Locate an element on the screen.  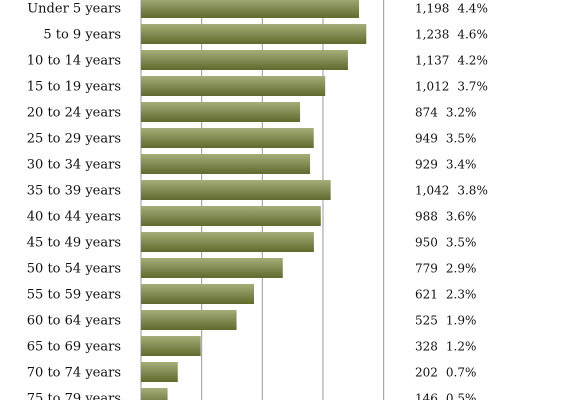
value-label: 146 is located at coordinates (426, 396).